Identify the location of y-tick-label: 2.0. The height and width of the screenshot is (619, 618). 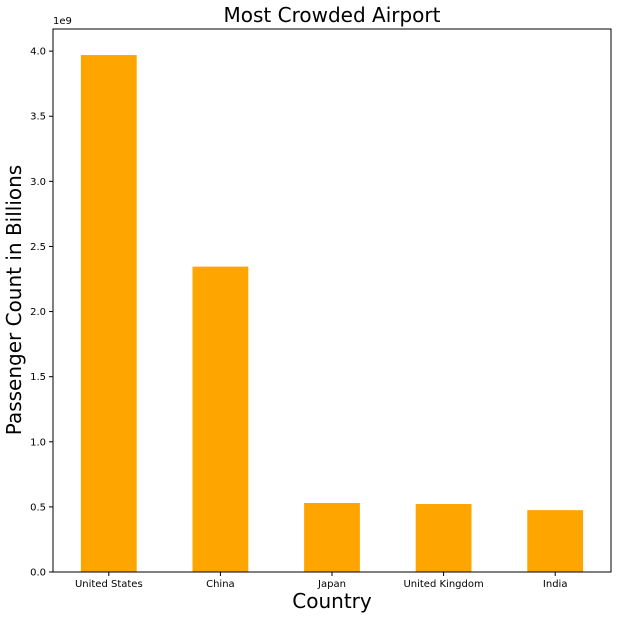
(38, 312).